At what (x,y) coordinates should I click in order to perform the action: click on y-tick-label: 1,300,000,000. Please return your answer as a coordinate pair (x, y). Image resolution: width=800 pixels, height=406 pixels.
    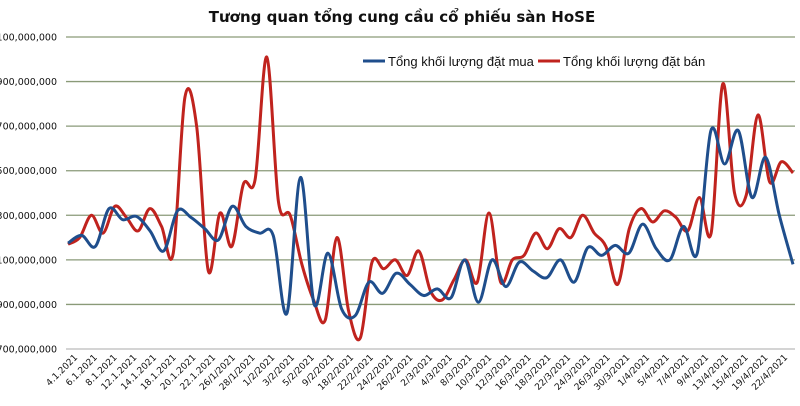
    Looking at the image, I should click on (28, 216).